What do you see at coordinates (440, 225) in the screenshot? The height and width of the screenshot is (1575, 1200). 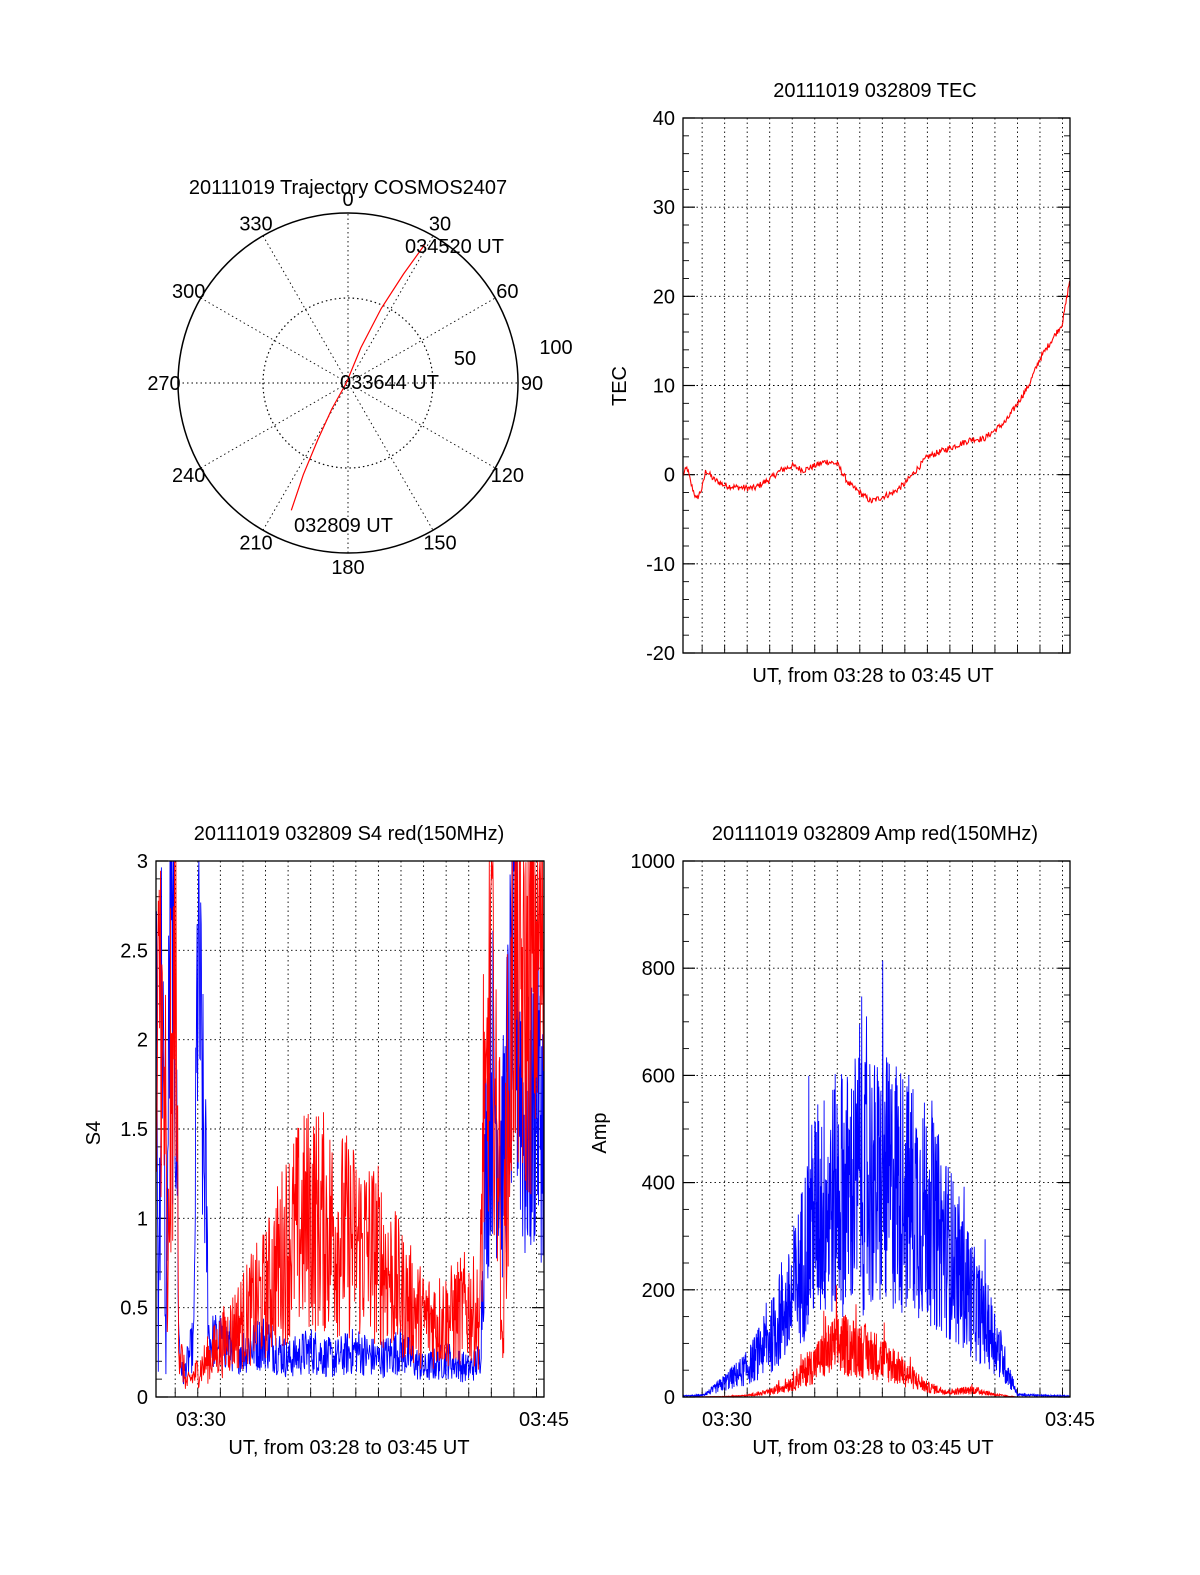 I see `polar-angle-label-30: 30` at bounding box center [440, 225].